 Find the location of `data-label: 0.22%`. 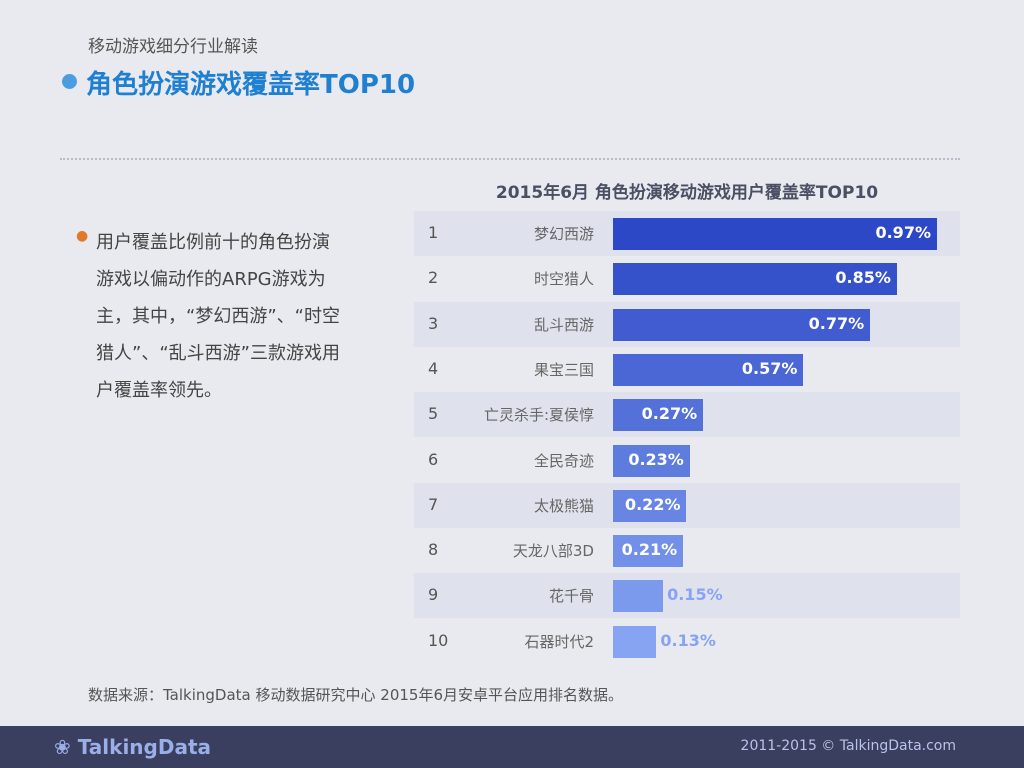

data-label: 0.22% is located at coordinates (652, 504).